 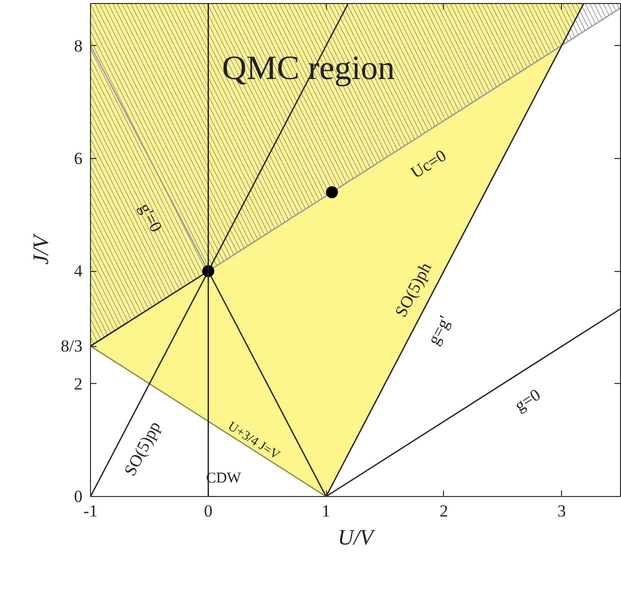 What do you see at coordinates (150, 218) in the screenshot?
I see `annotation: g'=0` at bounding box center [150, 218].